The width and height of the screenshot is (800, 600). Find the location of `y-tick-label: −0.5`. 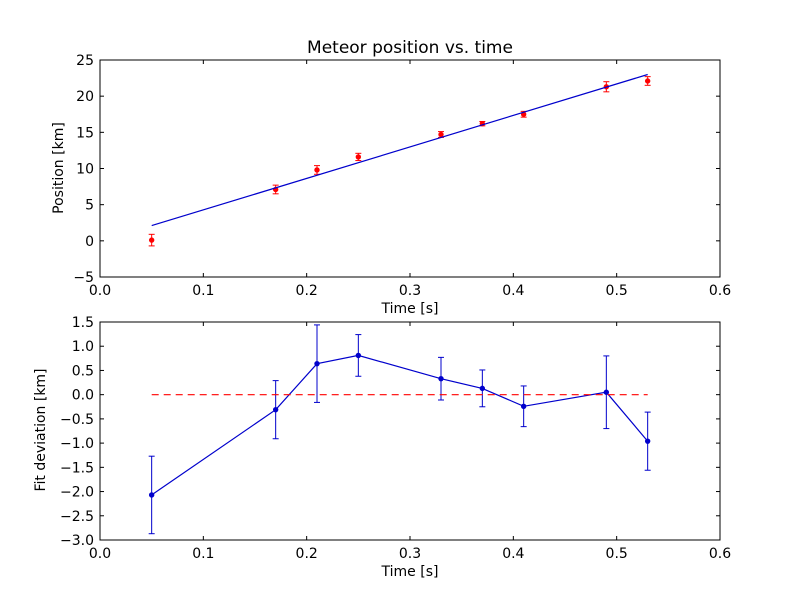

y-tick-label: −0.5 is located at coordinates (77, 420).